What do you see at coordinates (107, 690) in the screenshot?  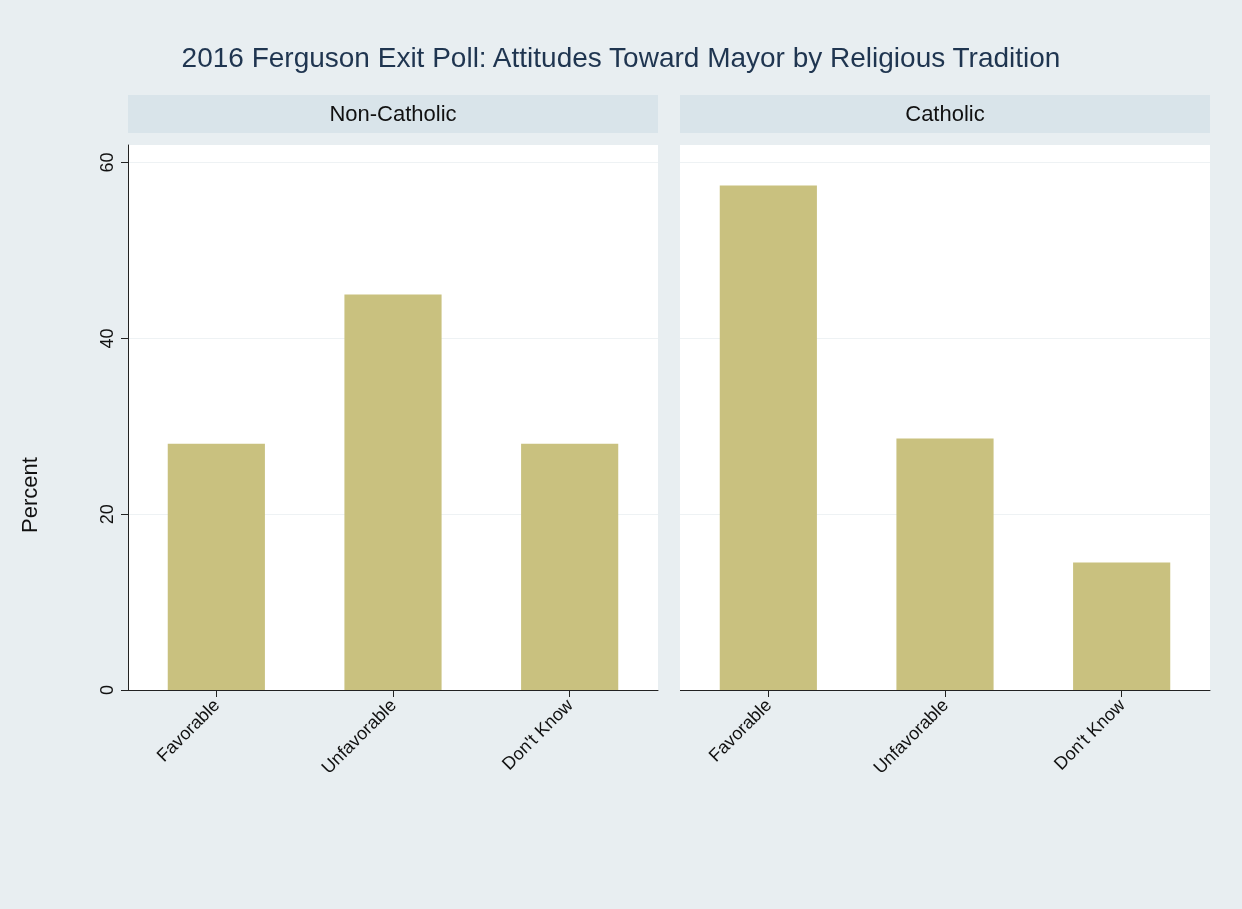 I see `y-tick-label: 0` at bounding box center [107, 690].